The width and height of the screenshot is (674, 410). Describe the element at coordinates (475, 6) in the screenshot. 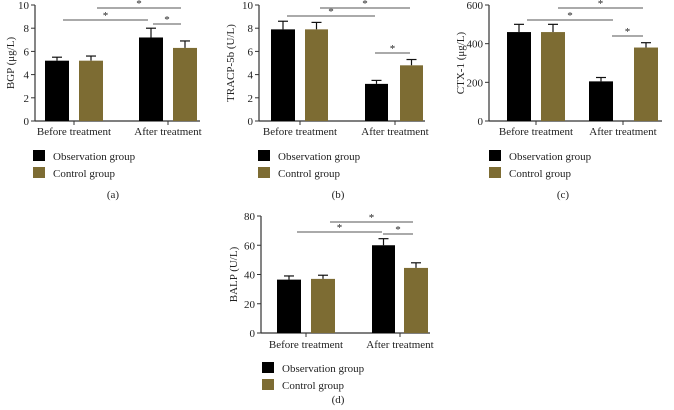

I see `panel-c-y-tick-label: 600` at that location.